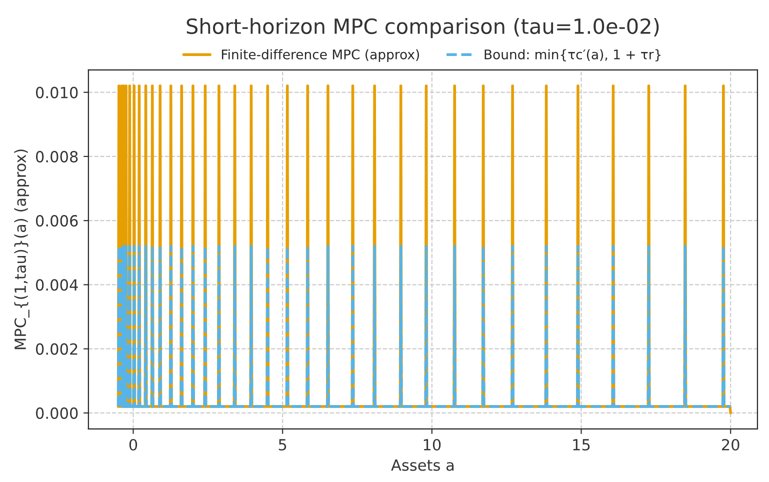  I want to click on y-tick-label: 0.000, so click(57, 413).